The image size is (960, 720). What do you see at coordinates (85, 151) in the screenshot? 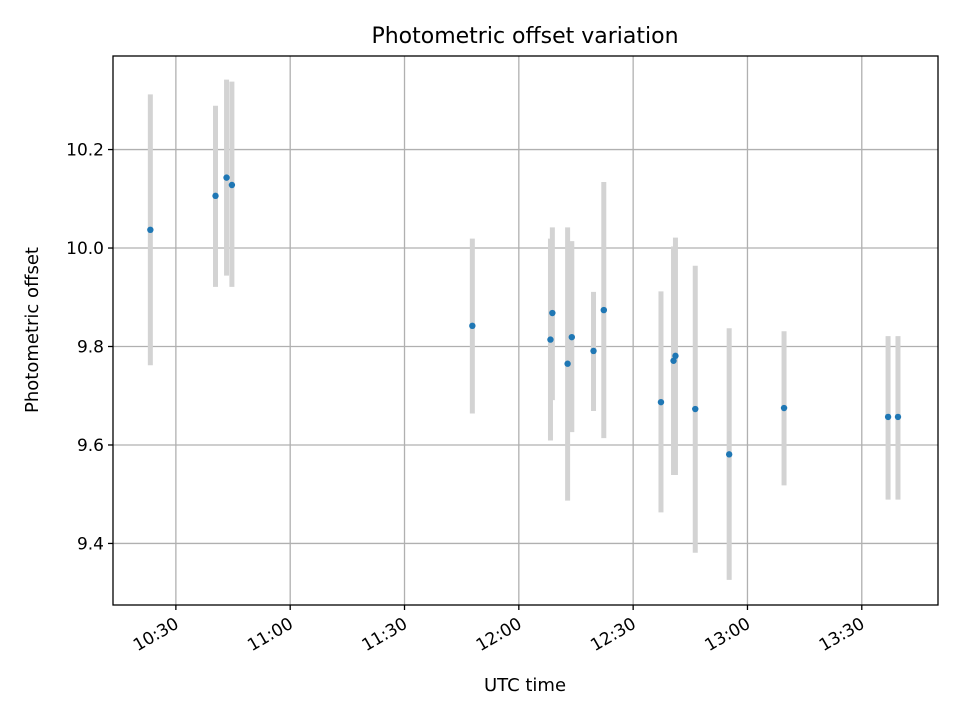
I see `y-tick-label: 10.2` at bounding box center [85, 151].